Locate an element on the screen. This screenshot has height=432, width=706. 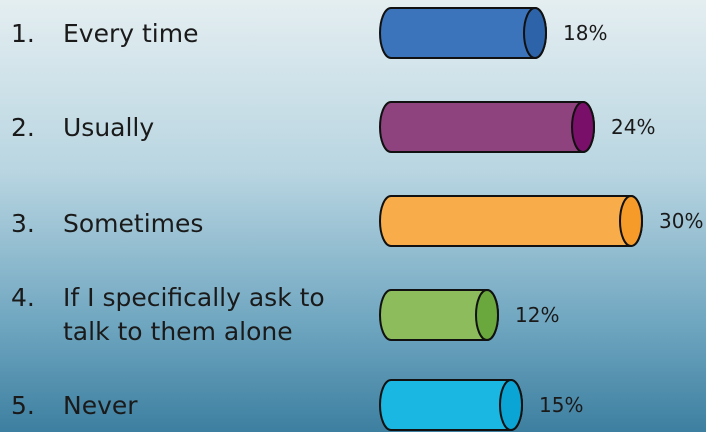
category-number: 5. is located at coordinates (23, 405).